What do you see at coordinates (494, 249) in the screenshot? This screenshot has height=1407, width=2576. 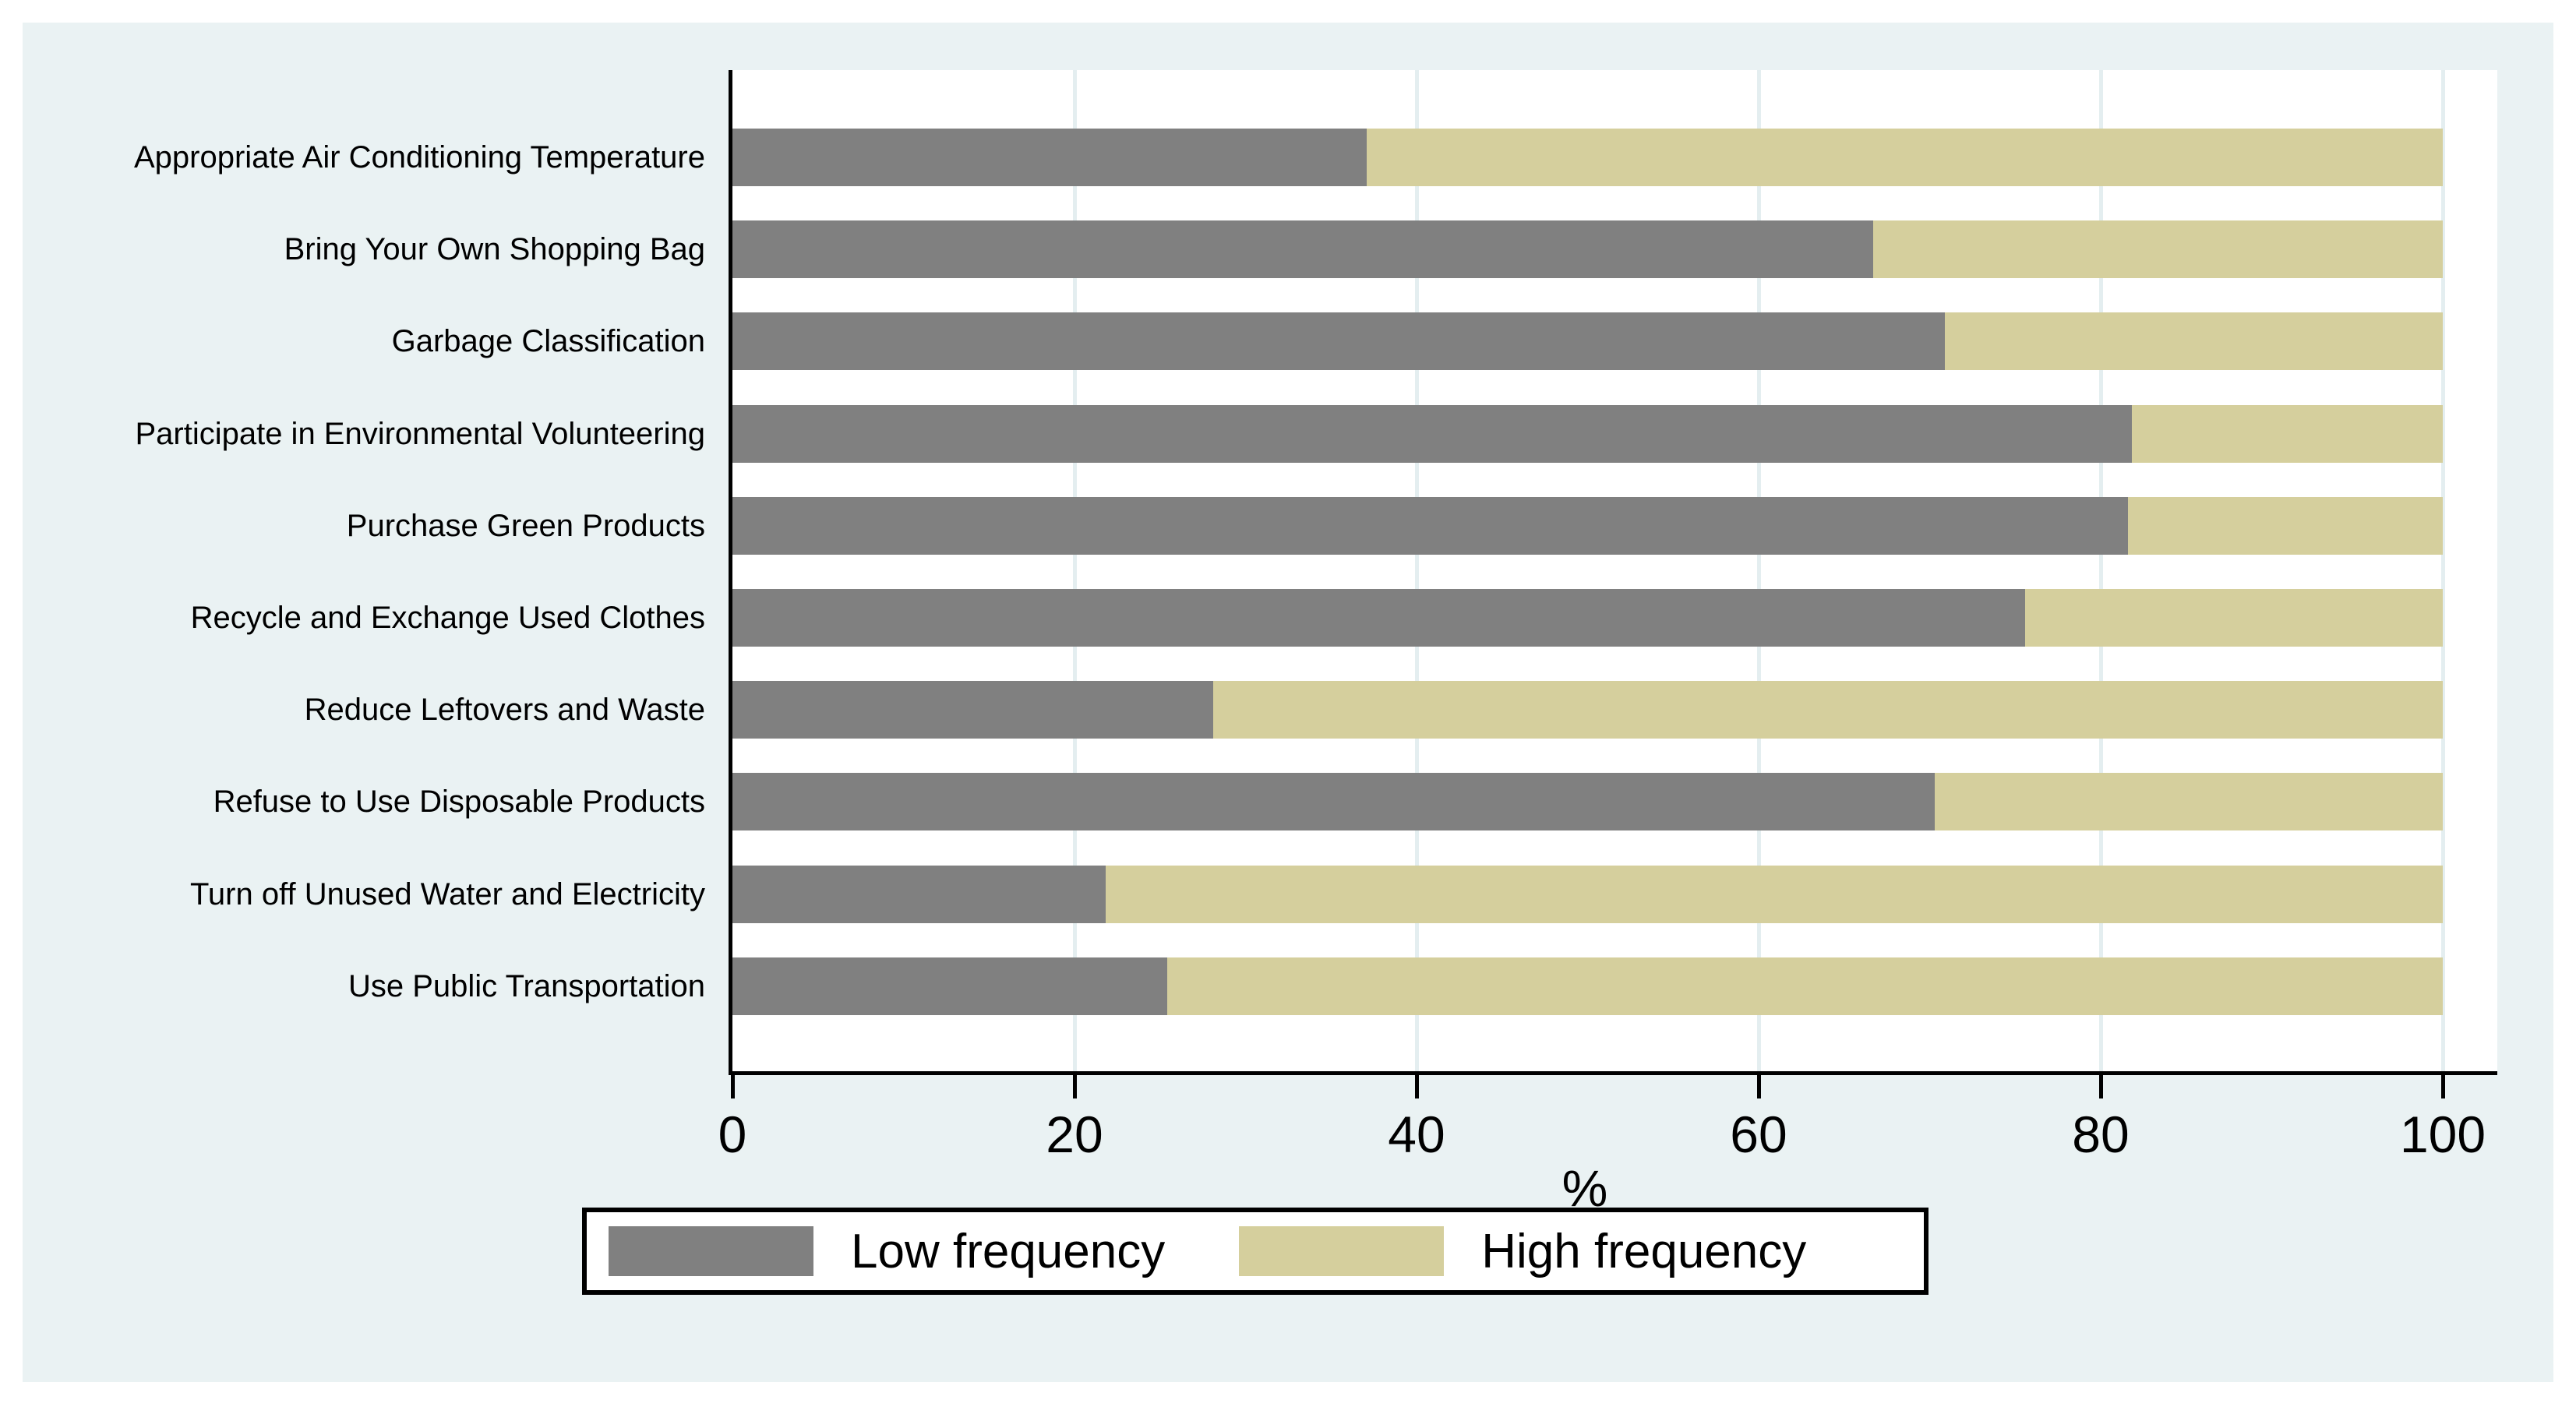 I see `category-label: Bring Your Own Shopping Bag` at bounding box center [494, 249].